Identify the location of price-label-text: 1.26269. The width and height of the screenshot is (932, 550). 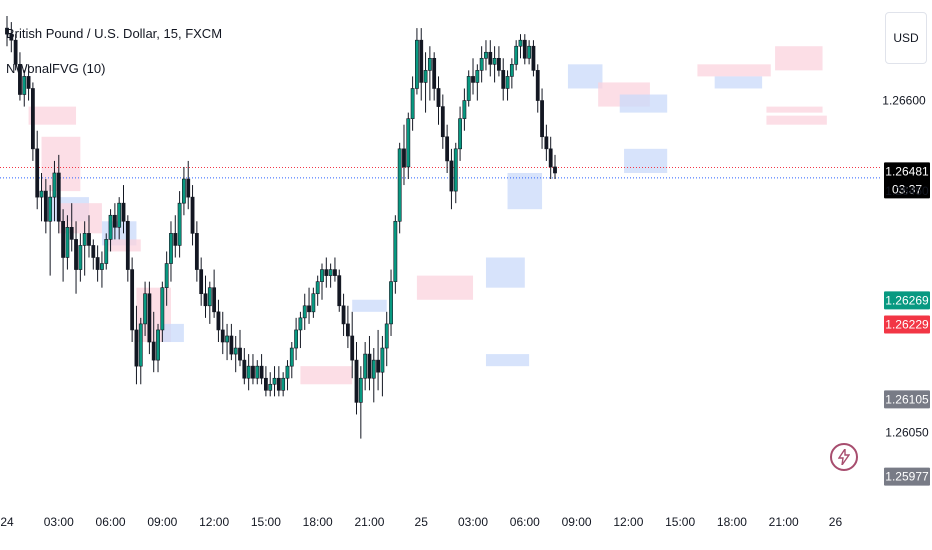
(907, 300).